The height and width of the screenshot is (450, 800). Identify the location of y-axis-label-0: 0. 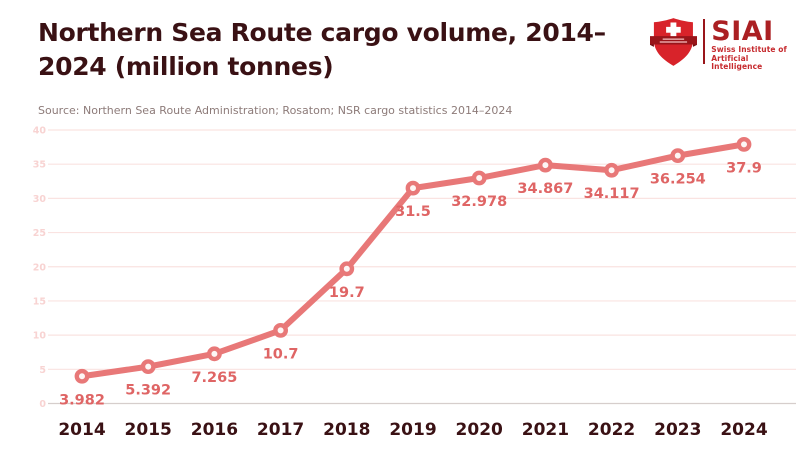
(42, 404).